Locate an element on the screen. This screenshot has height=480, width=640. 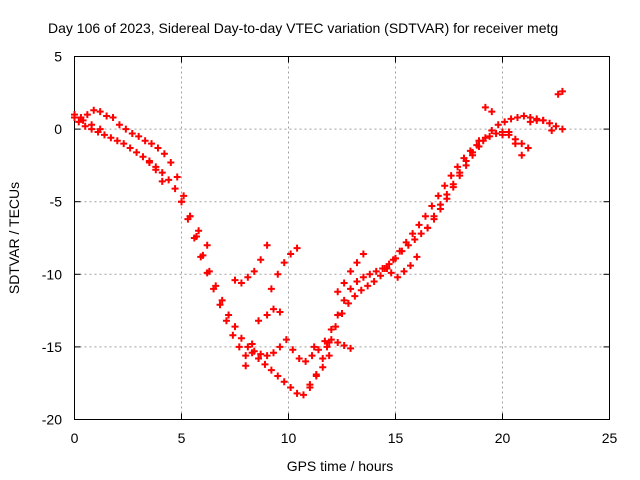
x-tick-label: 15 is located at coordinates (396, 438).